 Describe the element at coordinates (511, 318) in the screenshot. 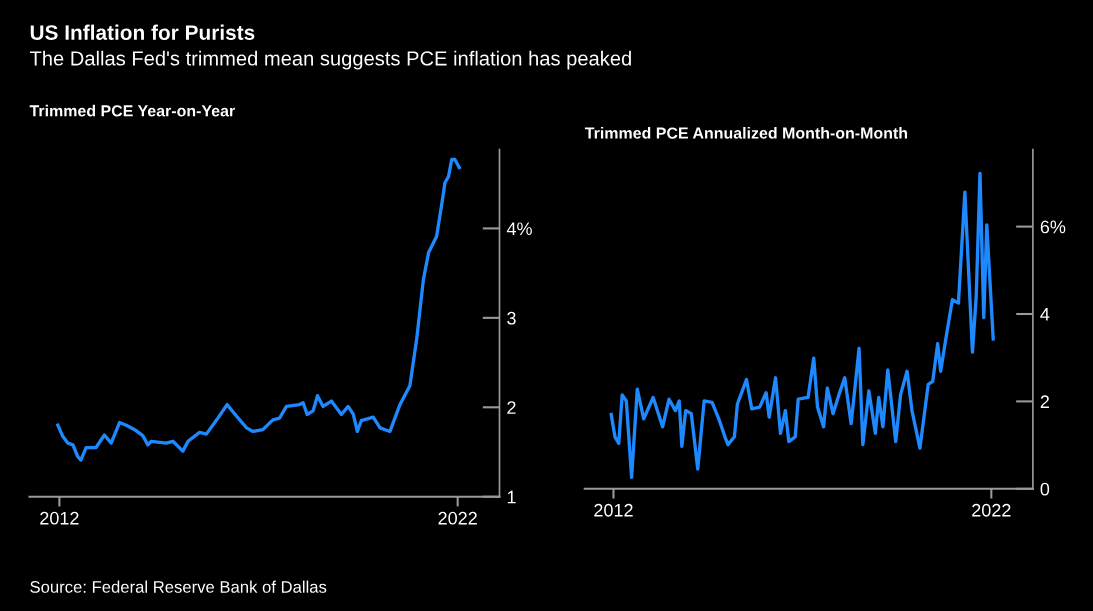

I see `y-tick-label: 3` at that location.